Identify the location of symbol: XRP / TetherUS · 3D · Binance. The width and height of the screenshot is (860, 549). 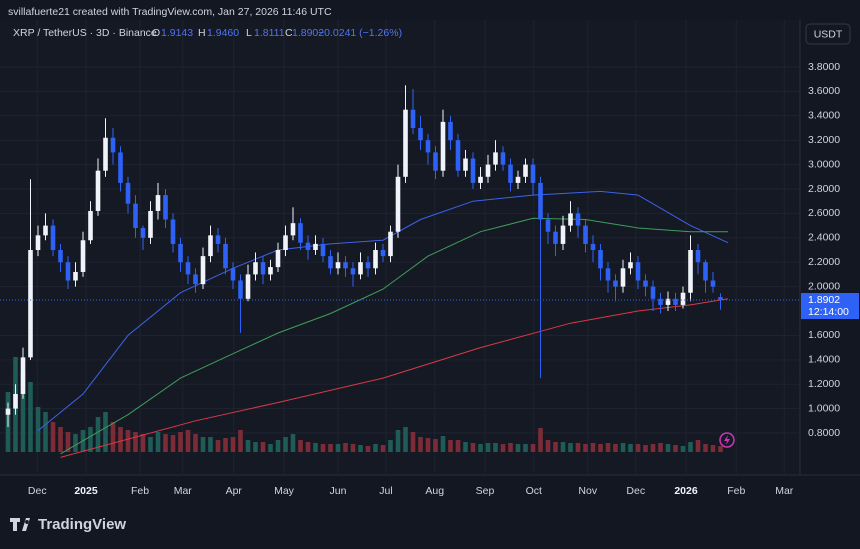
(85, 33).